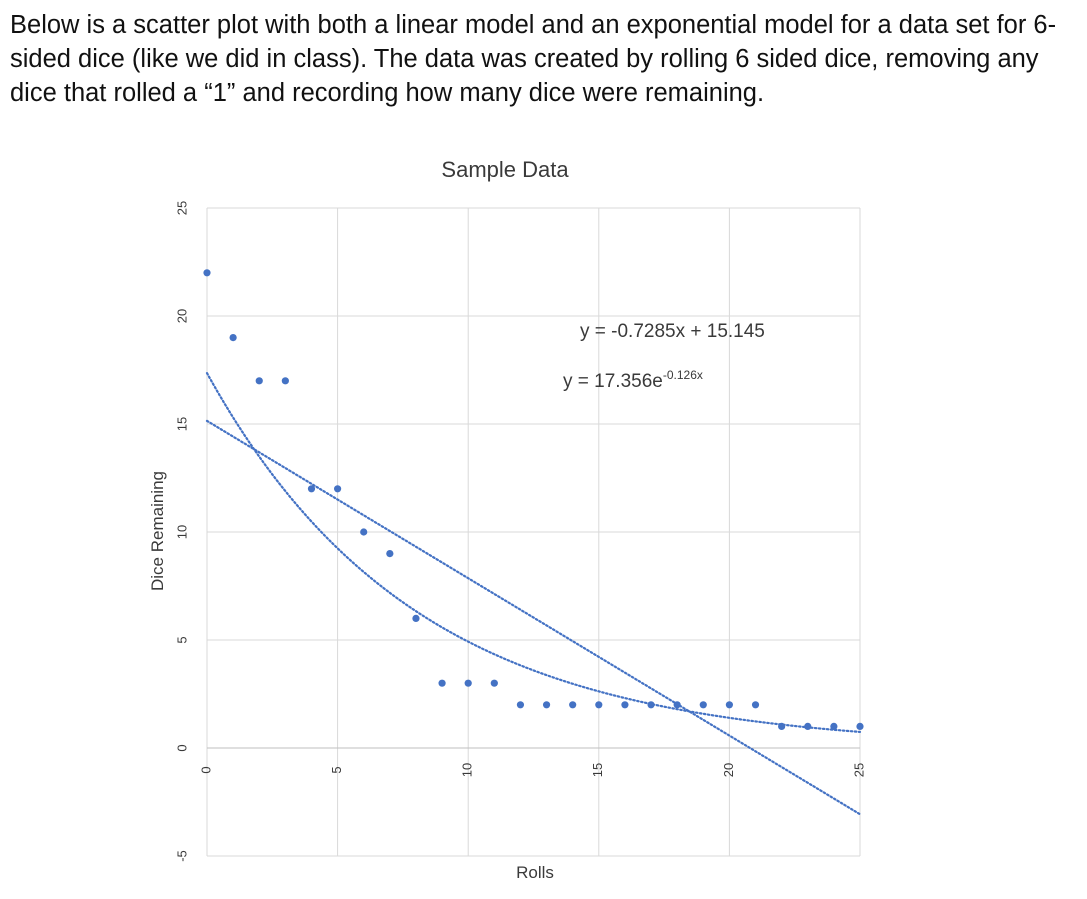 The height and width of the screenshot is (899, 1087). What do you see at coordinates (336, 769) in the screenshot?
I see `x-tick-label: 5` at bounding box center [336, 769].